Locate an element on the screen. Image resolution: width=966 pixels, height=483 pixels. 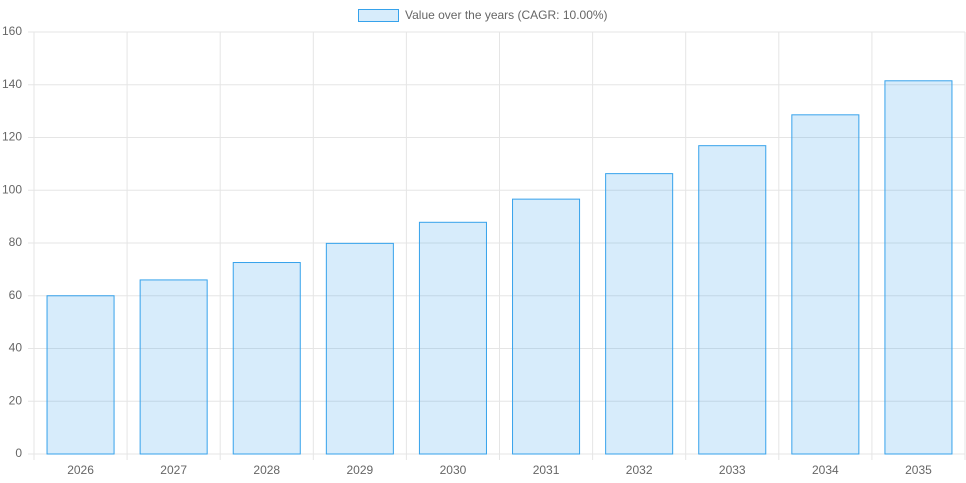
y-tick-label: 160 is located at coordinates (12, 31).